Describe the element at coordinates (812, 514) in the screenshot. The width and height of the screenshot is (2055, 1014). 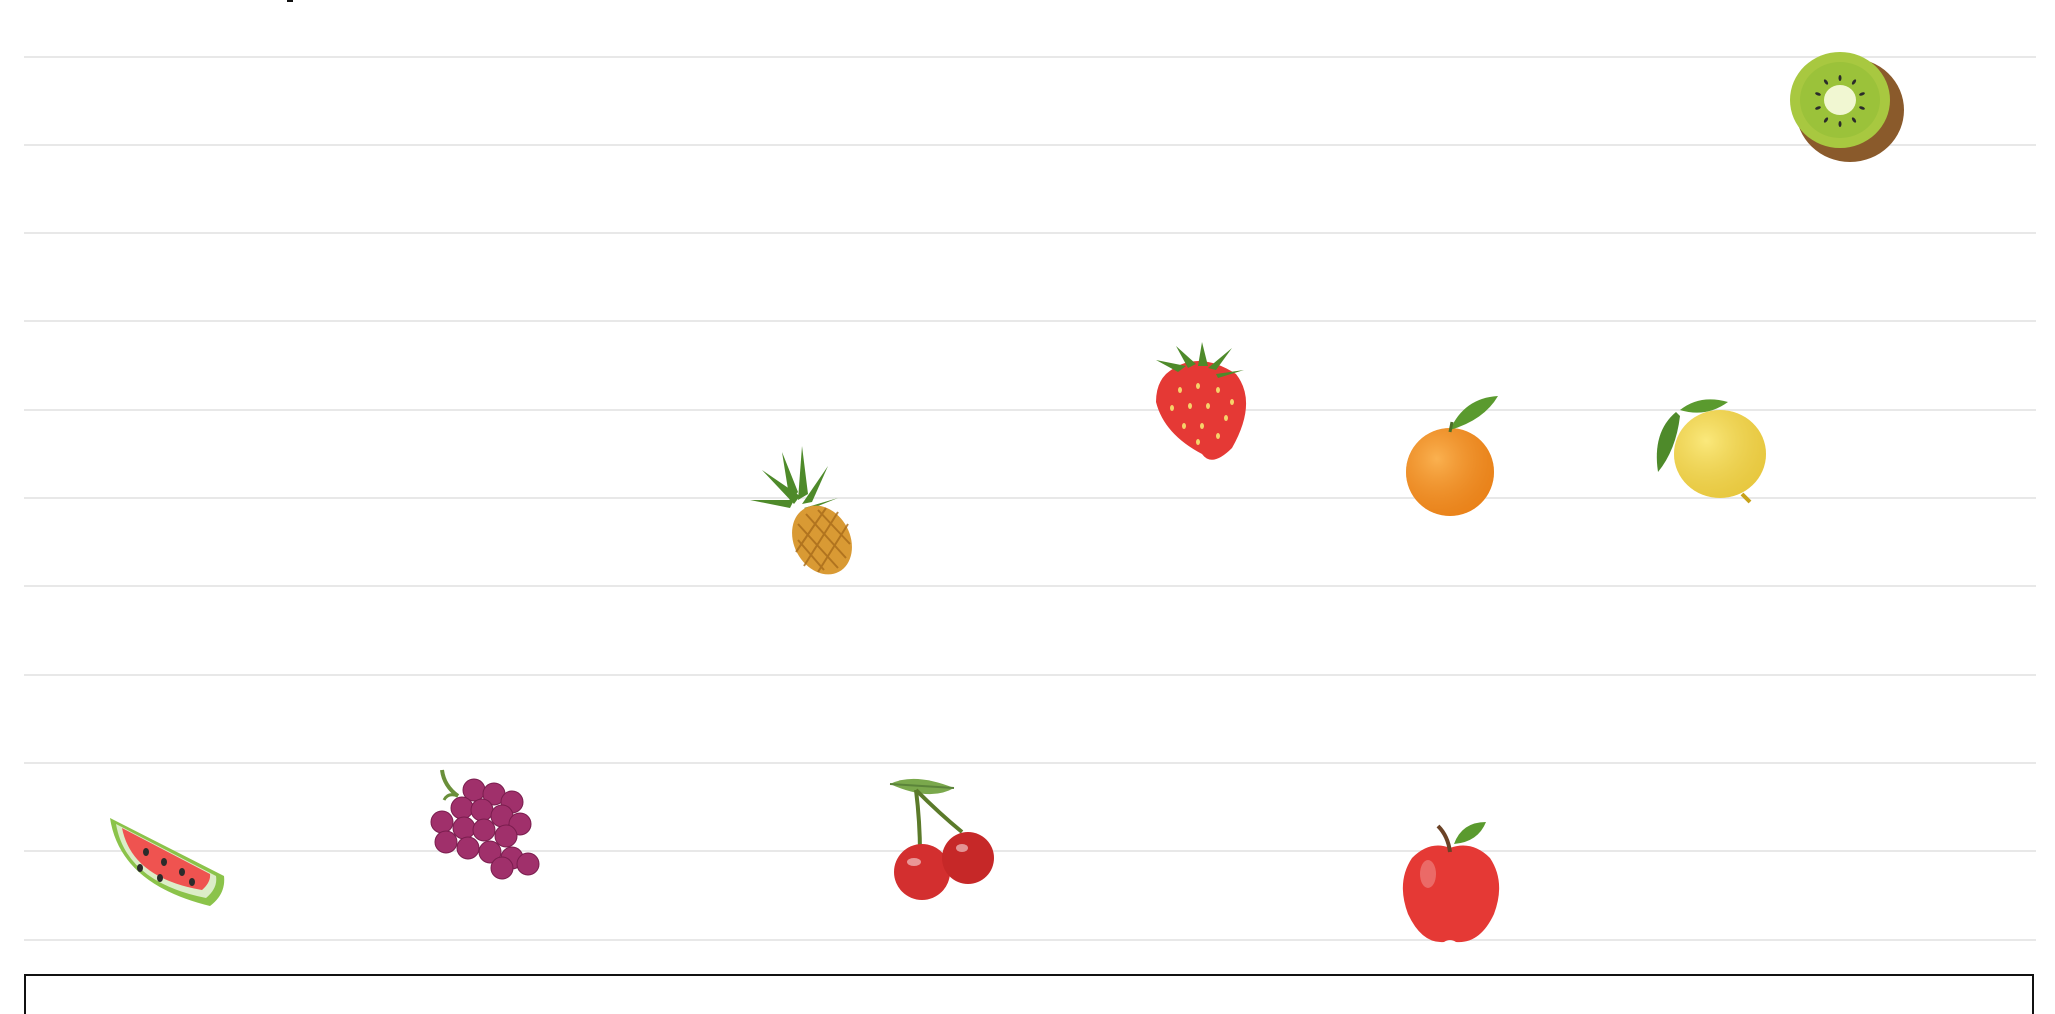
I see `pineapple-icon` at that location.